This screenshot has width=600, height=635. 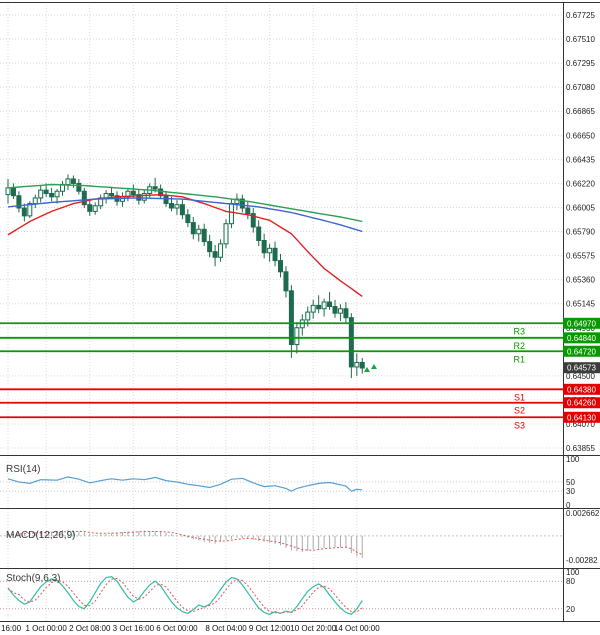 What do you see at coordinates (581, 389) in the screenshot?
I see `pivot-tag-s1` at bounding box center [581, 389].